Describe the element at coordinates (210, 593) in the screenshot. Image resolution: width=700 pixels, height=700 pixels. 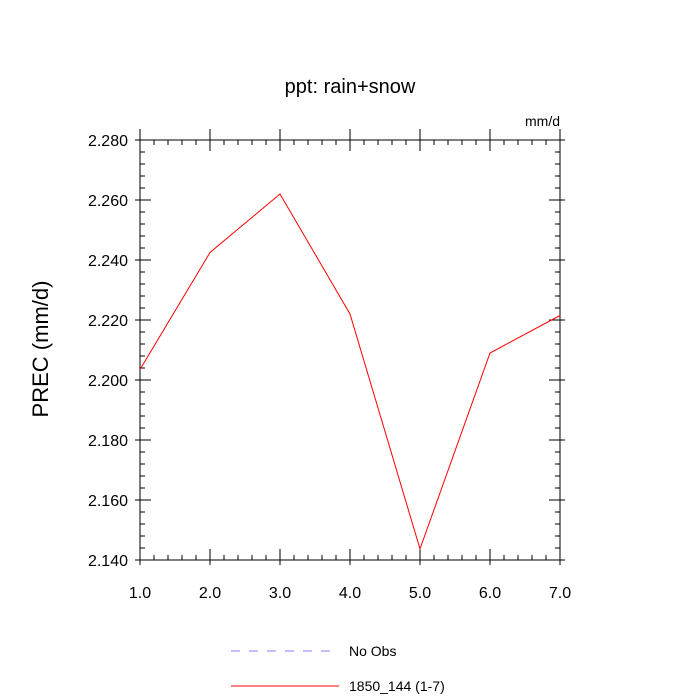
I see `x-tick-label: 2.0` at that location.